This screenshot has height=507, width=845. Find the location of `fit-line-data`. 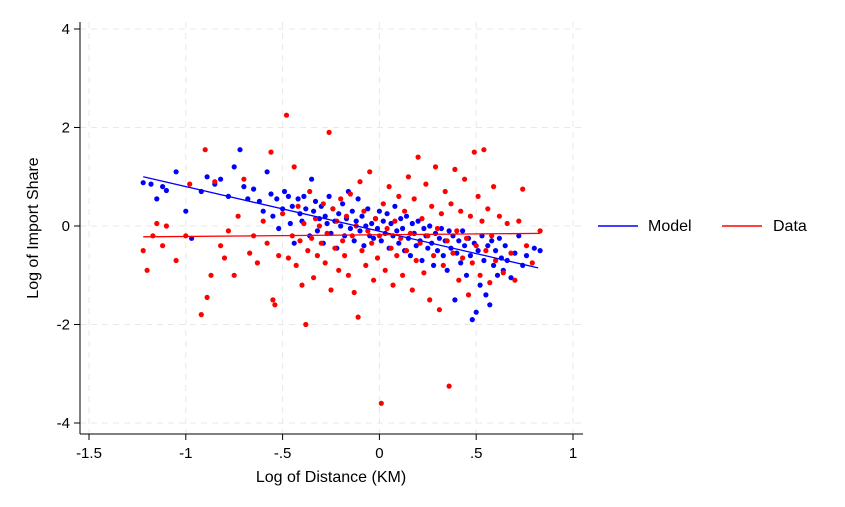

fit-line-data is located at coordinates (342, 235).